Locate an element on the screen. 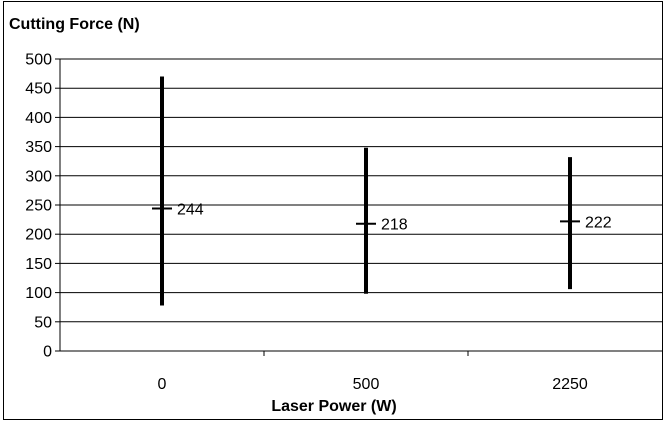  y-tick-label: 250 is located at coordinates (38, 206).